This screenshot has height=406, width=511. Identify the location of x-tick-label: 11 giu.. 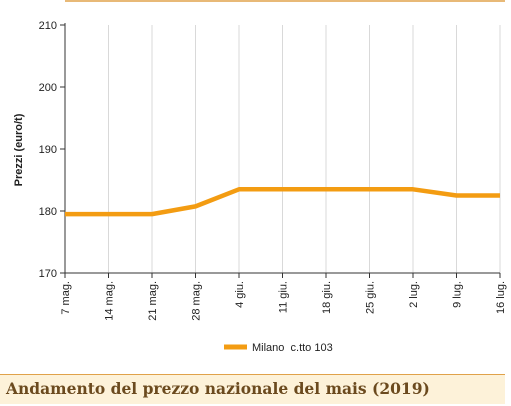
(284, 297).